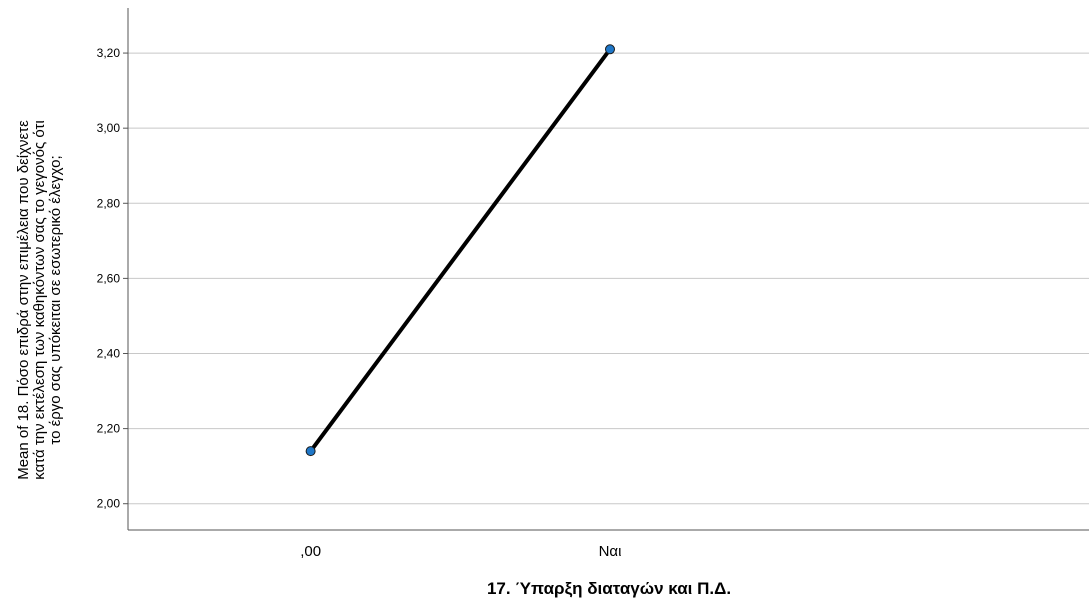  Describe the element at coordinates (109, 353) in the screenshot. I see `y-tick-label: 2,40` at that location.